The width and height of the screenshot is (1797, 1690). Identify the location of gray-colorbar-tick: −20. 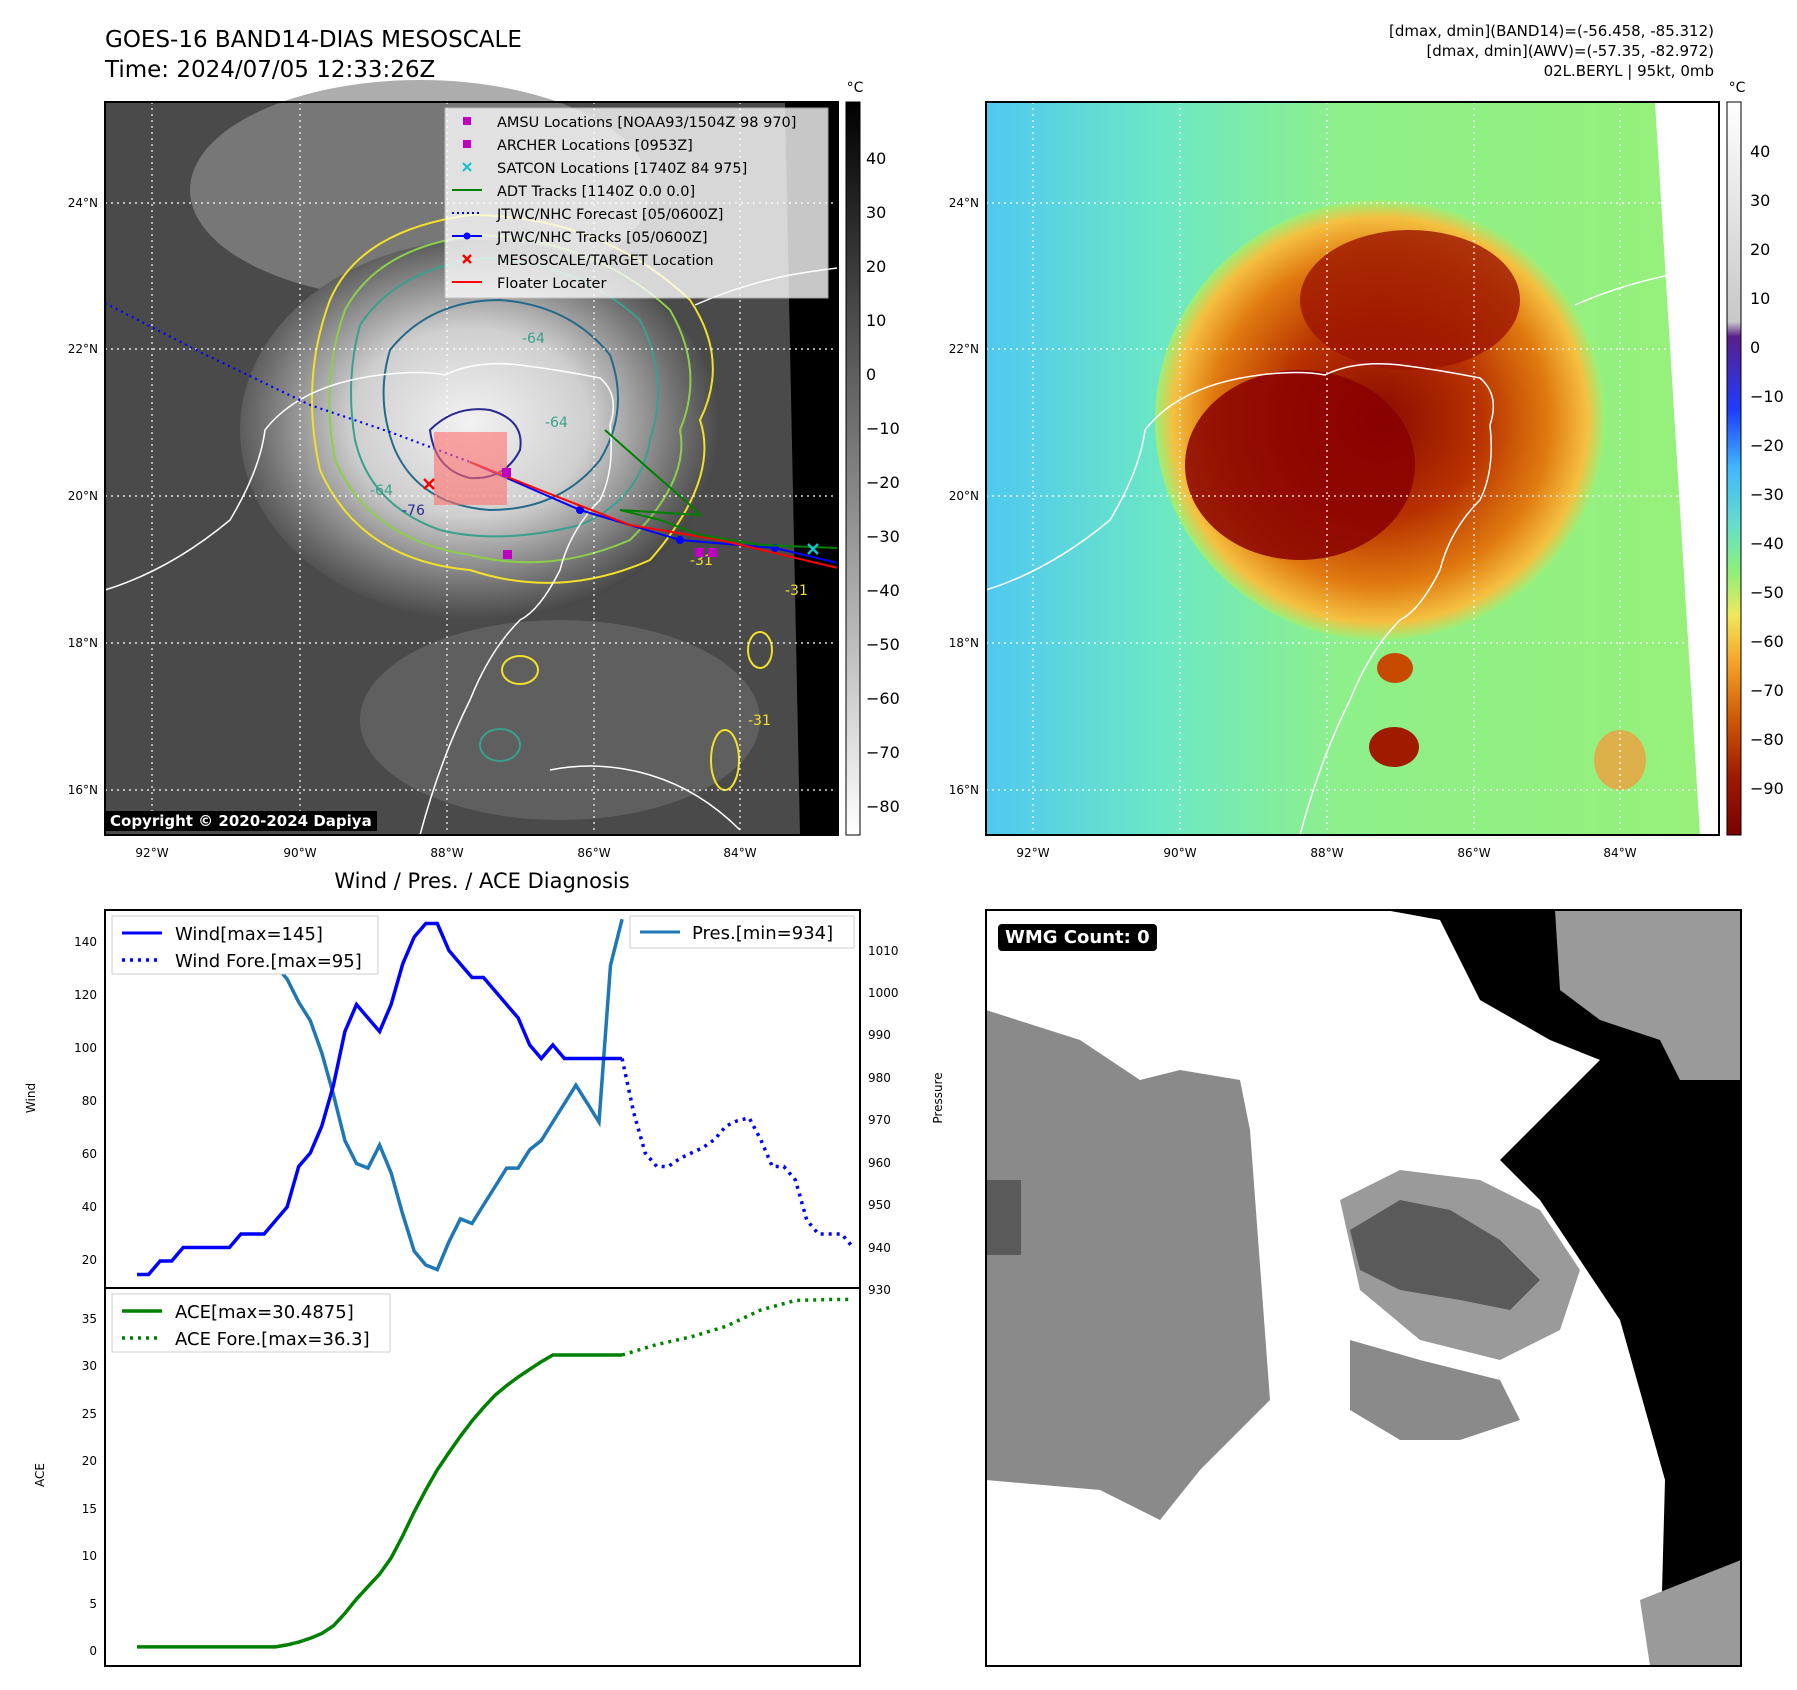
(883, 482).